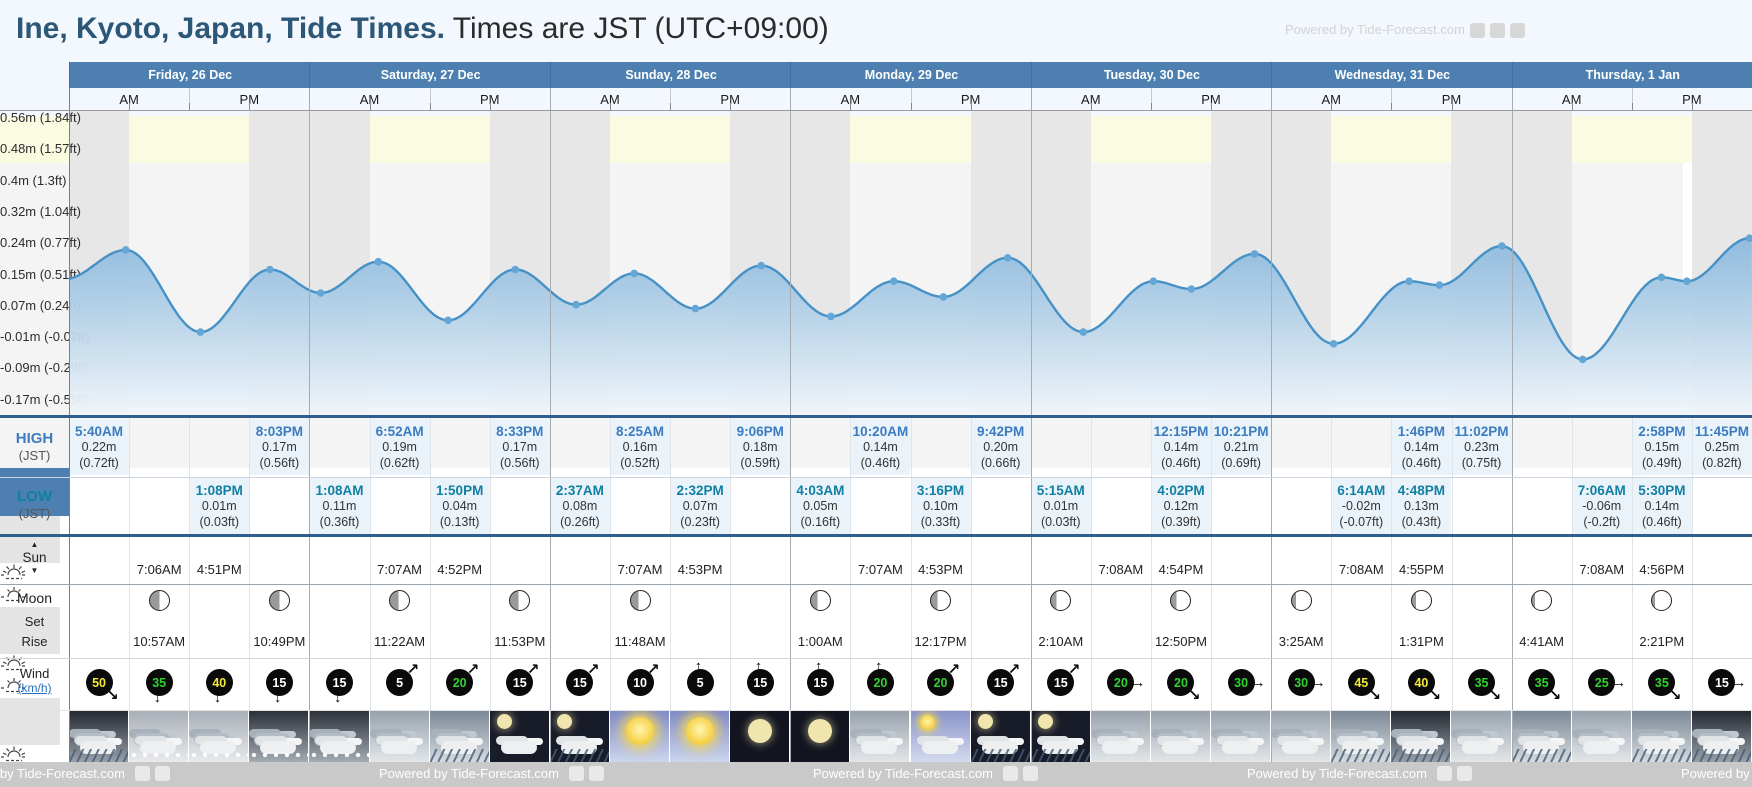 Image resolution: width=1752 pixels, height=787 pixels. Describe the element at coordinates (1421, 490) in the screenshot. I see `tide-time: 4:48PM` at that location.